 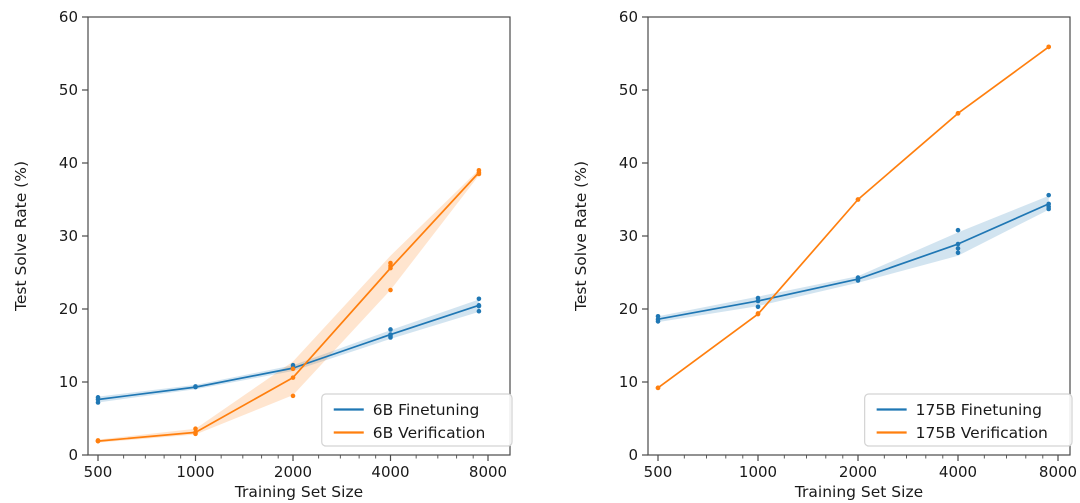 I want to click on legend-label-verification: 175B Verification, so click(x=982, y=433).